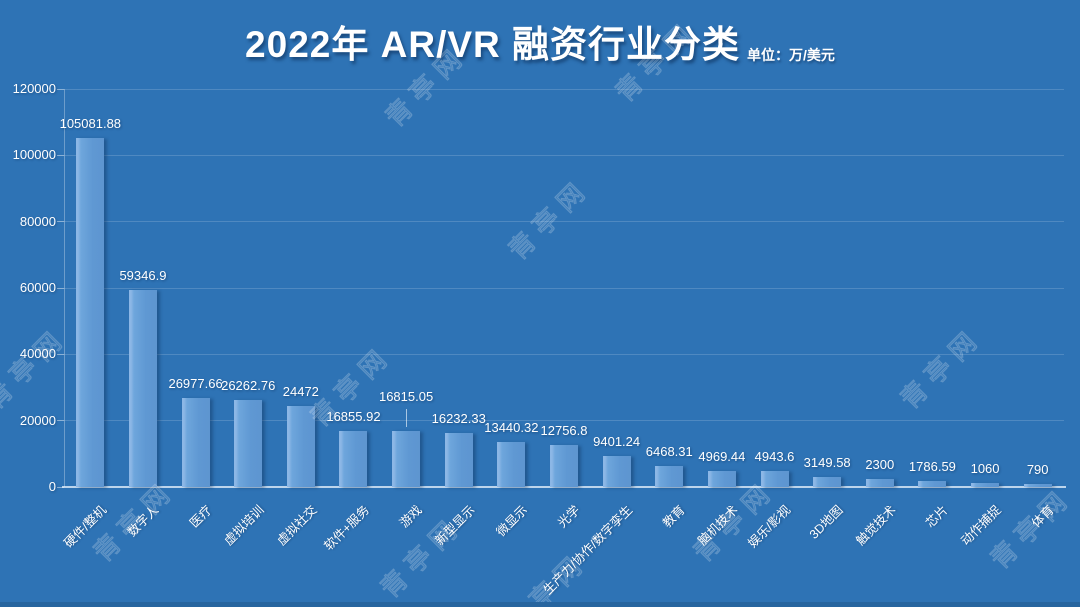  Describe the element at coordinates (569, 516) in the screenshot. I see `x-axis-label: 光学` at that location.